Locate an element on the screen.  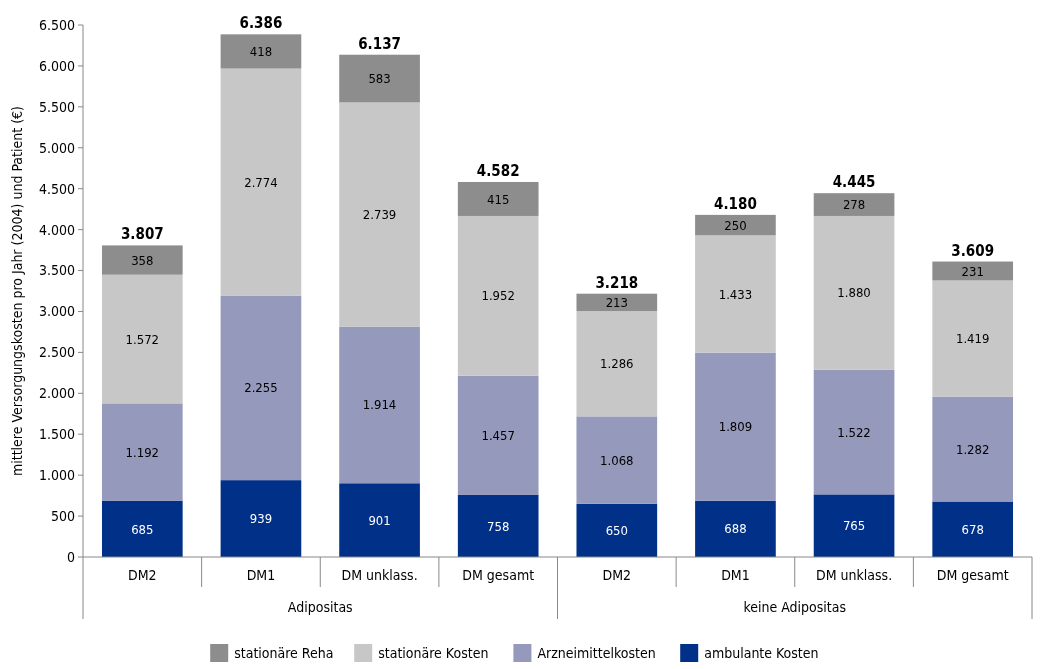
data-label: 2.774 is located at coordinates (261, 182).